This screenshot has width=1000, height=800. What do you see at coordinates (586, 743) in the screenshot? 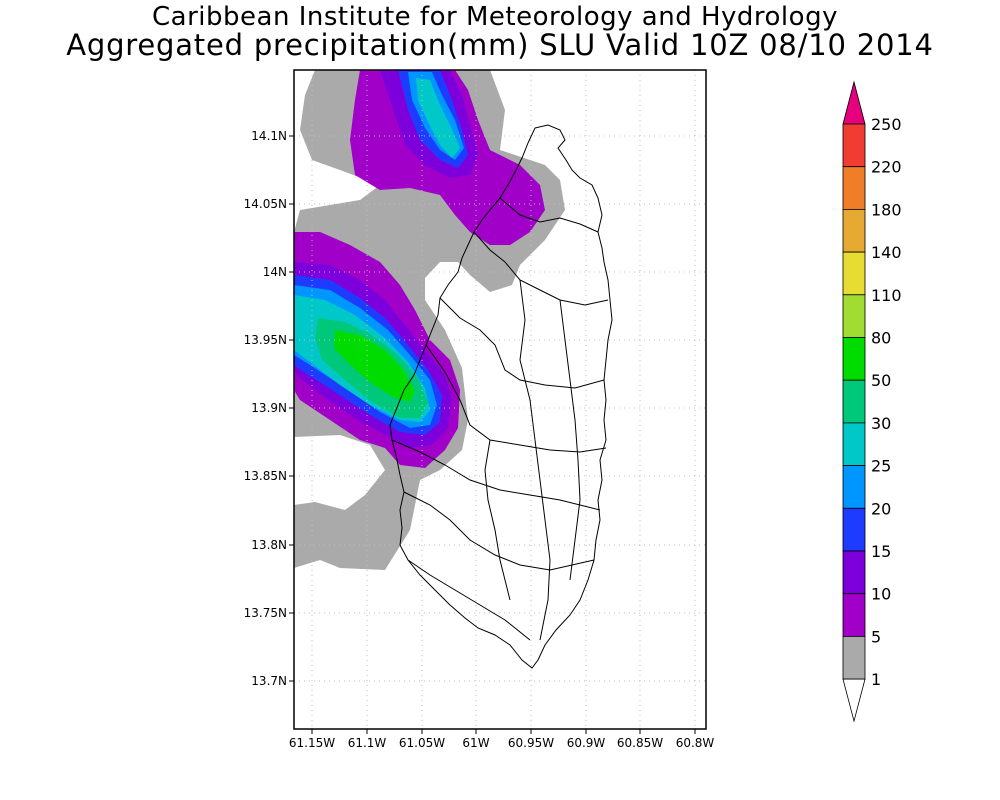
I see `x-tick-label: 60.9W` at bounding box center [586, 743].